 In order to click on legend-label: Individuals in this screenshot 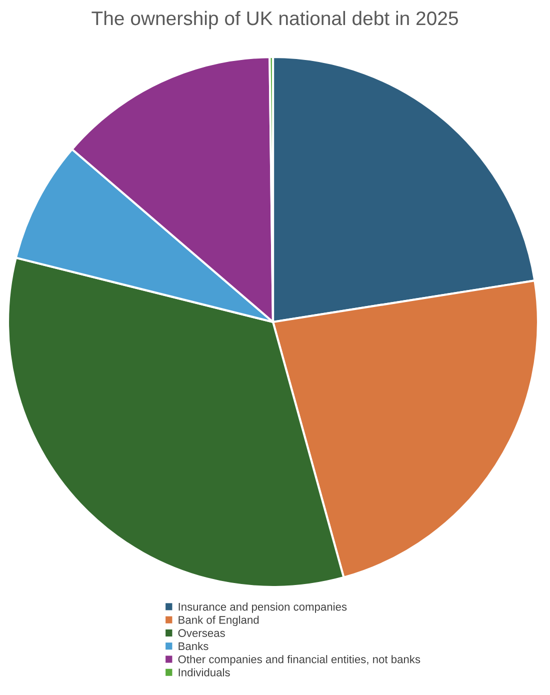, I will do `click(204, 672)`.